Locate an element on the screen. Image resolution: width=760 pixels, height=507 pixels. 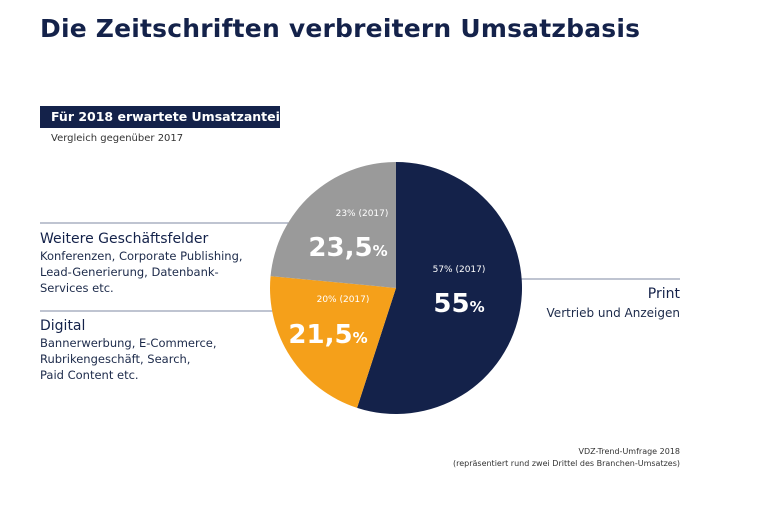
prev-label-print: 57% (2017) is located at coordinates (459, 270).